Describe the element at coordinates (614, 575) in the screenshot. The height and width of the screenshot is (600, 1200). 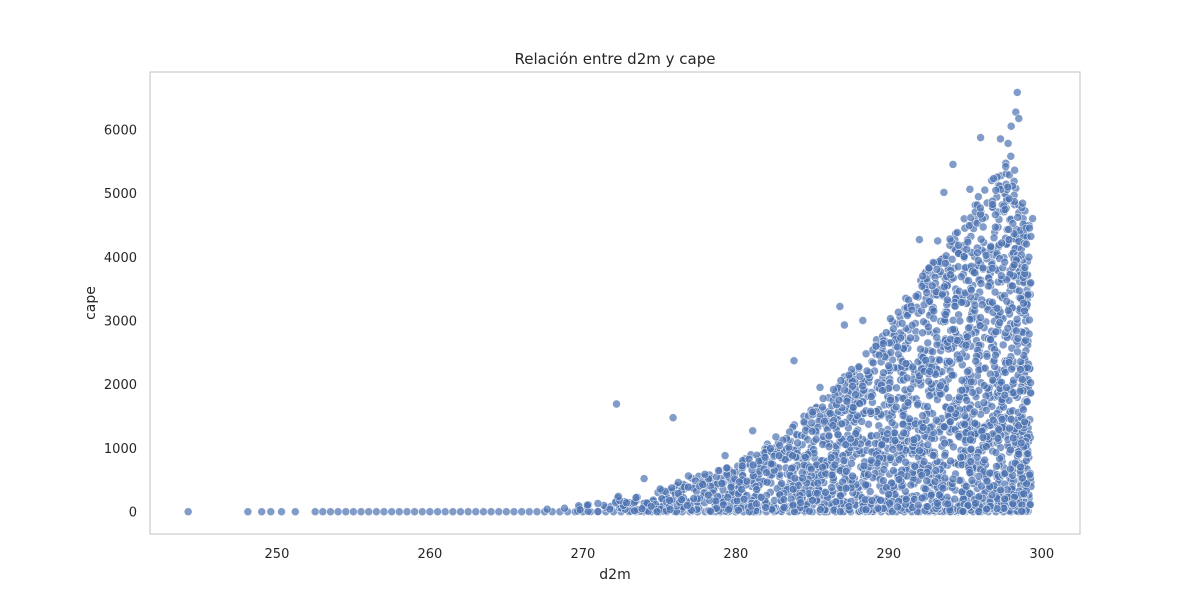
I see `x-axis-label: d2m` at that location.